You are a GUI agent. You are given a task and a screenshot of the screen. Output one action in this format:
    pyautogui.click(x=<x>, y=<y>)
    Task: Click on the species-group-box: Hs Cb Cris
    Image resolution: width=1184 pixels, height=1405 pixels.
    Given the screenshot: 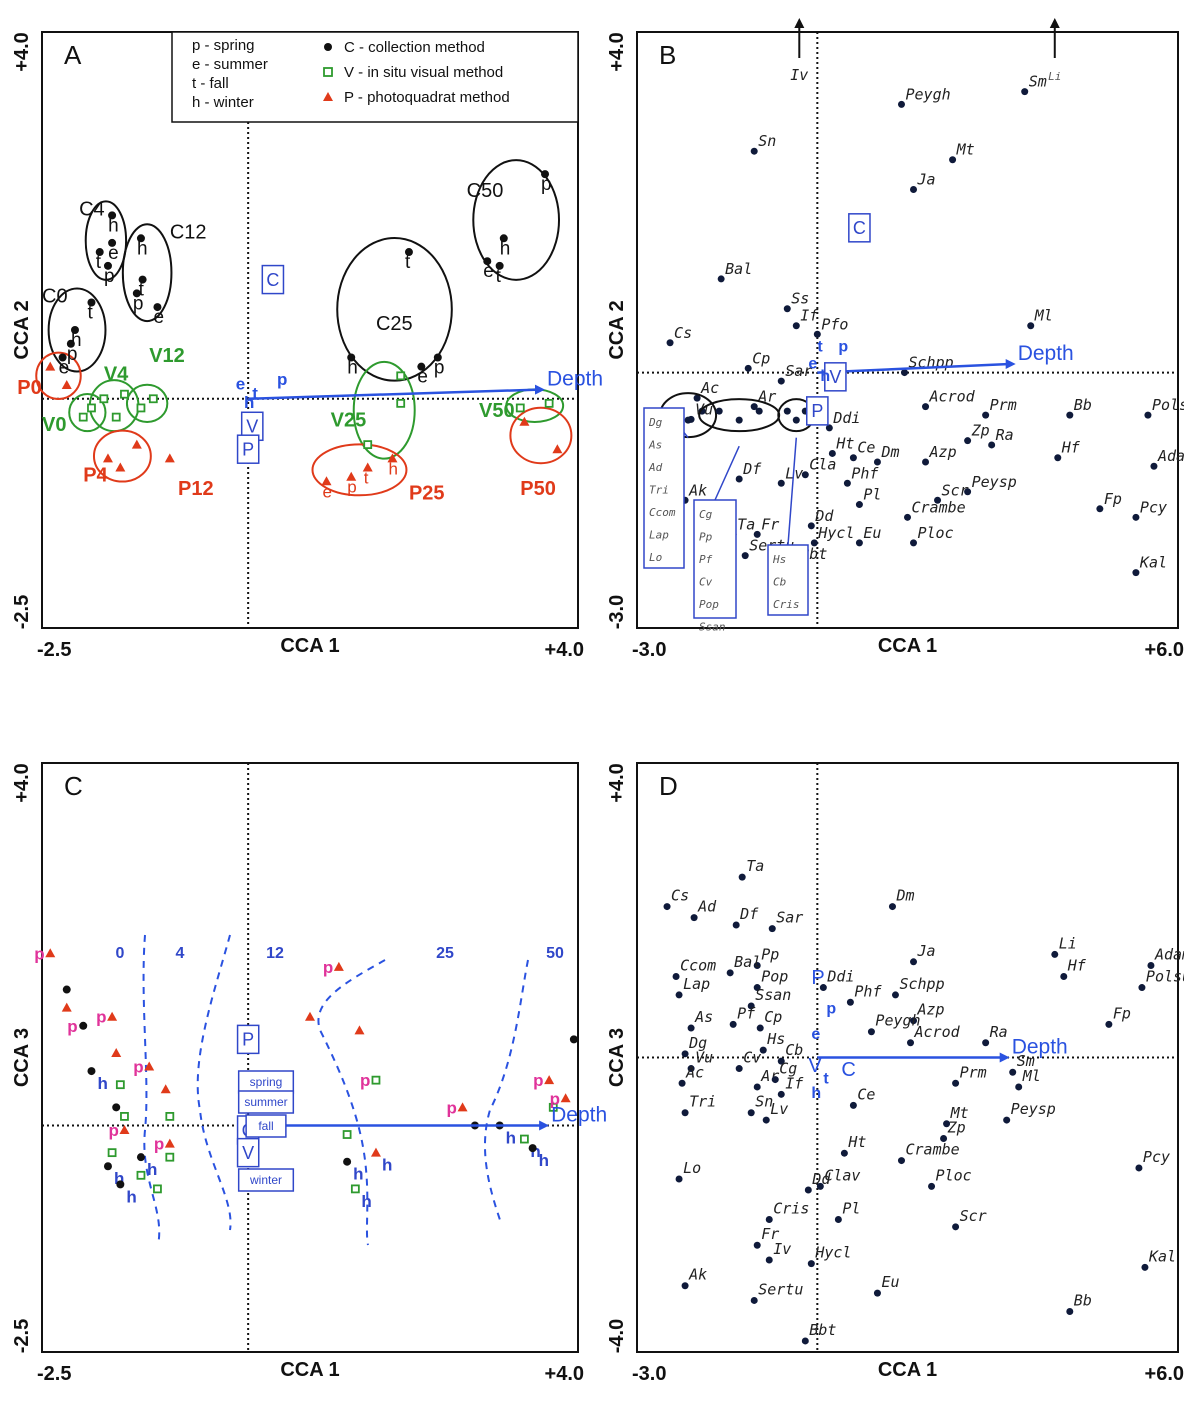 What is the action you would take?
    pyautogui.click(x=788, y=526)
    